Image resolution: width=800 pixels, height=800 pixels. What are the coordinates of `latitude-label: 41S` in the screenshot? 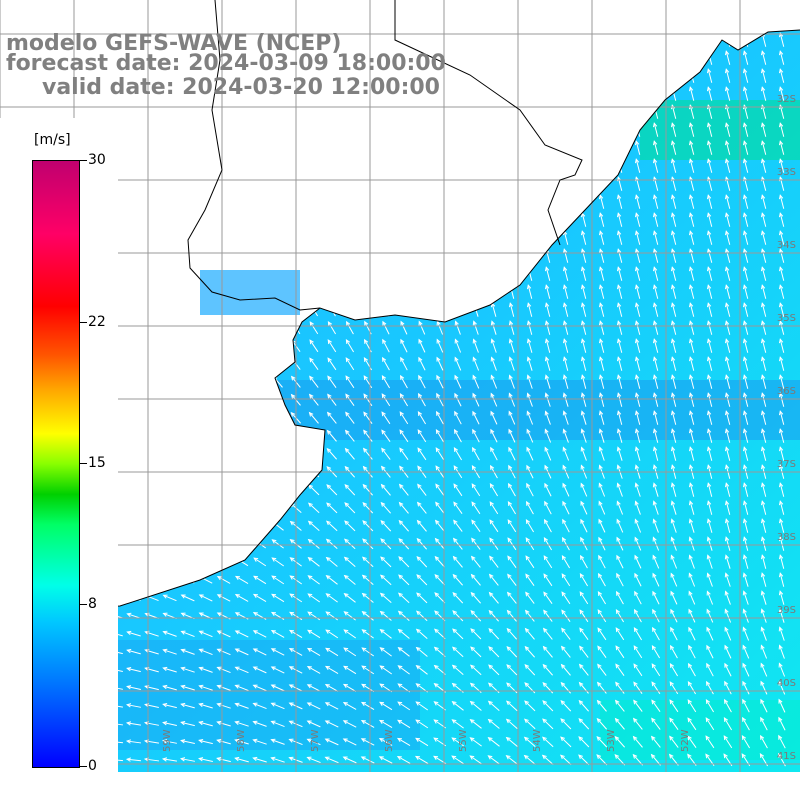 It's located at (786, 756).